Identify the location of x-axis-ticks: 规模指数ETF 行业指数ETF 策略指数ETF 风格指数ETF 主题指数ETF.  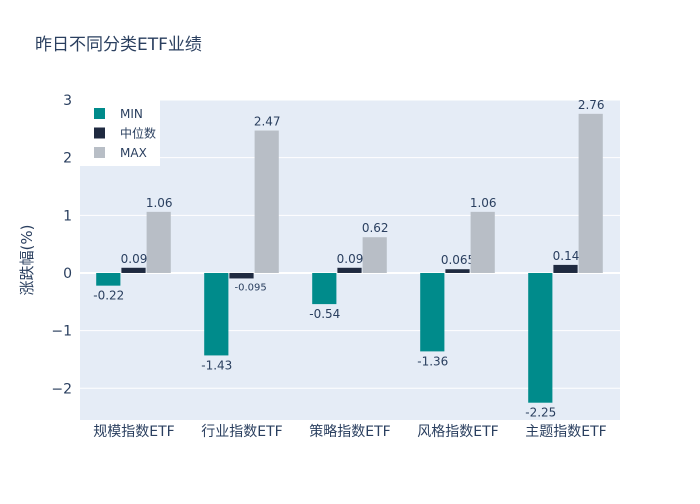
(349, 431).